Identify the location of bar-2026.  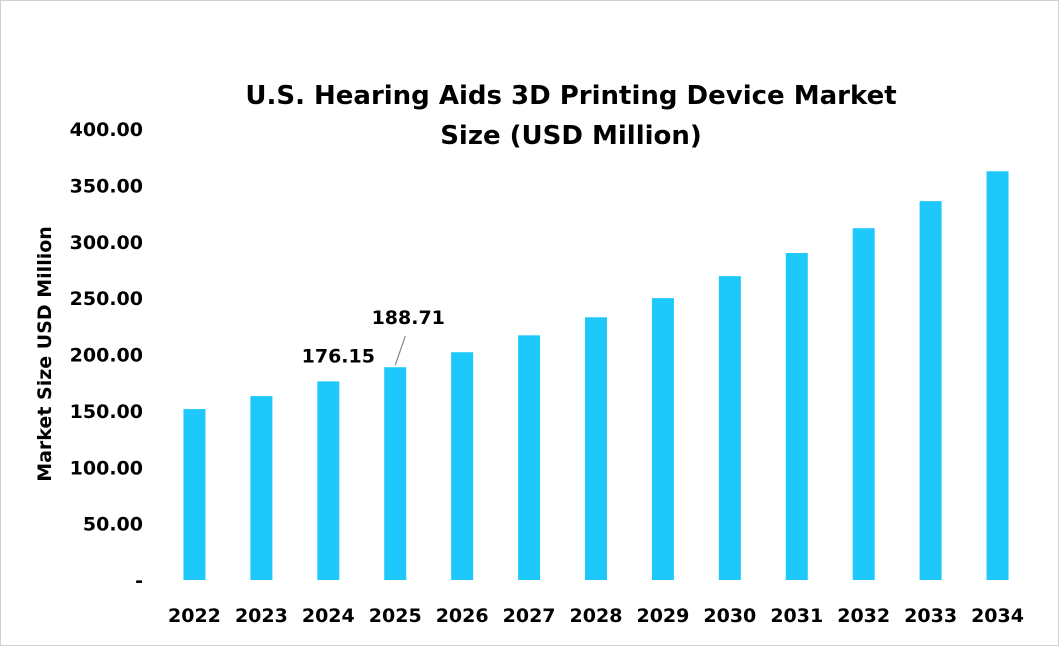
(462, 466).